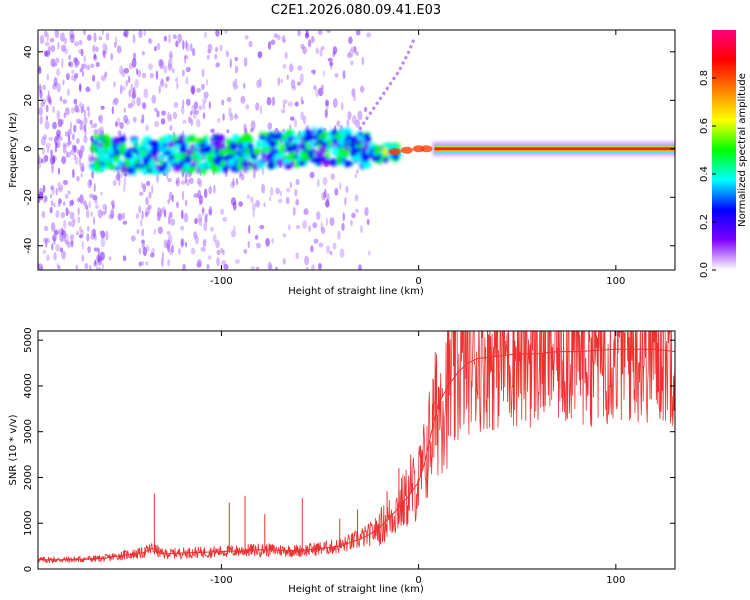 The image size is (750, 600). Describe the element at coordinates (615, 281) in the screenshot. I see `spectrogram-x-tick-label: 100` at that location.